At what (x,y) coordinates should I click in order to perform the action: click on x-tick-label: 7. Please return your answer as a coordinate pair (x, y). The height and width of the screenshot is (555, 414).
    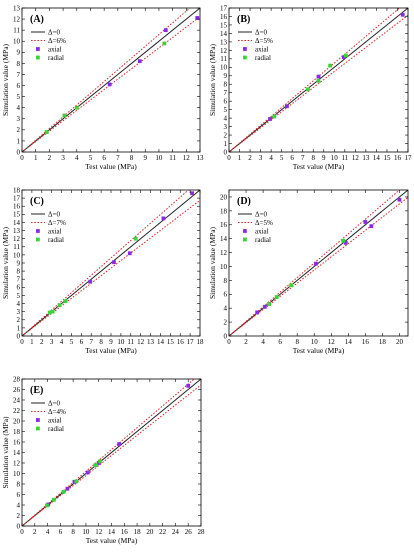
    Looking at the image, I should click on (91, 342).